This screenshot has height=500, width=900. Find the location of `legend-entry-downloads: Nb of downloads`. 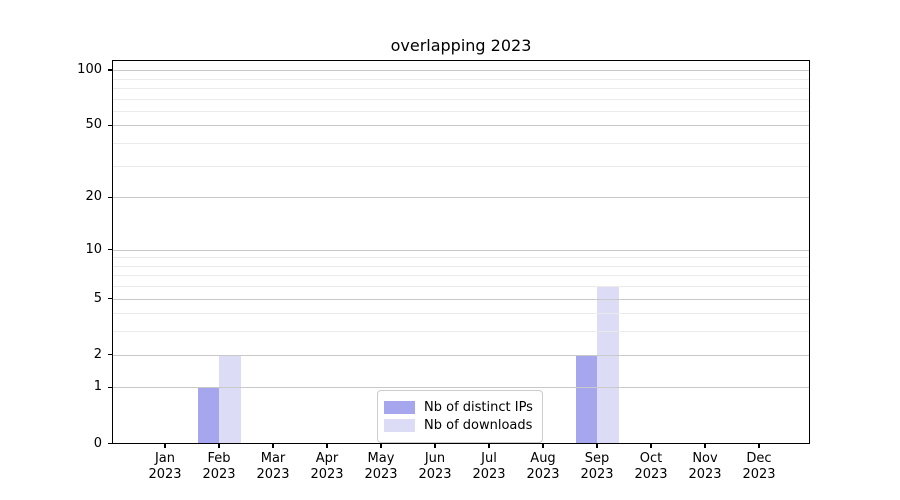

legend-entry-downloads: Nb of downloads is located at coordinates (459, 425).